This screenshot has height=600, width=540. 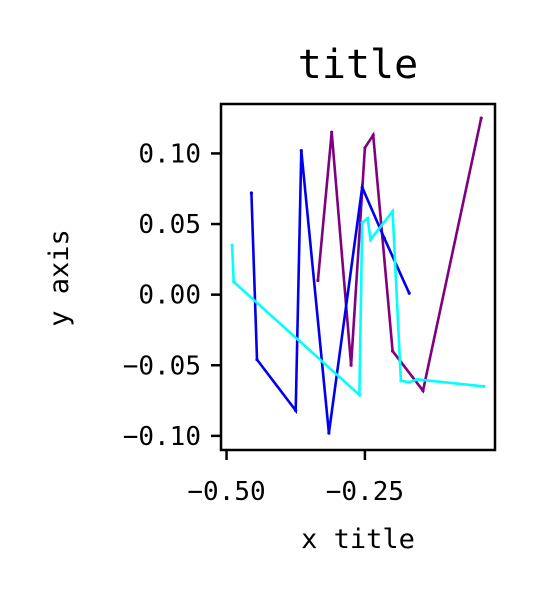 I want to click on chart-title: title, so click(x=358, y=65).